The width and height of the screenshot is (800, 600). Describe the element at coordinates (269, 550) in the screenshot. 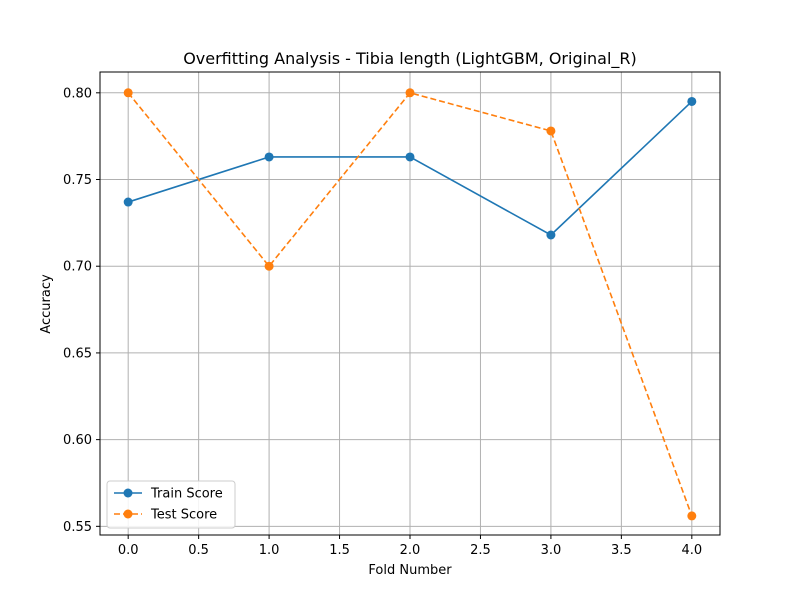

I see `x-tick-label-2: 1.0` at that location.